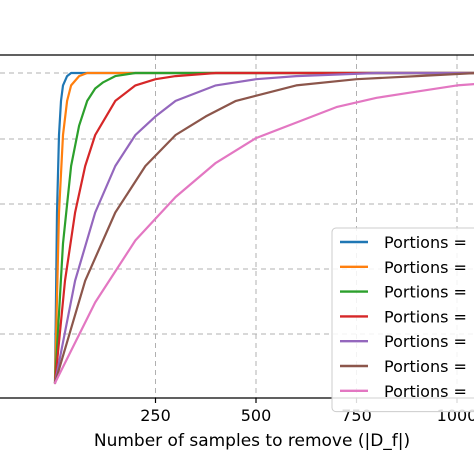 The height and width of the screenshot is (474, 474). What do you see at coordinates (425, 242) in the screenshot?
I see `legend-label-1: Portions =` at bounding box center [425, 242].